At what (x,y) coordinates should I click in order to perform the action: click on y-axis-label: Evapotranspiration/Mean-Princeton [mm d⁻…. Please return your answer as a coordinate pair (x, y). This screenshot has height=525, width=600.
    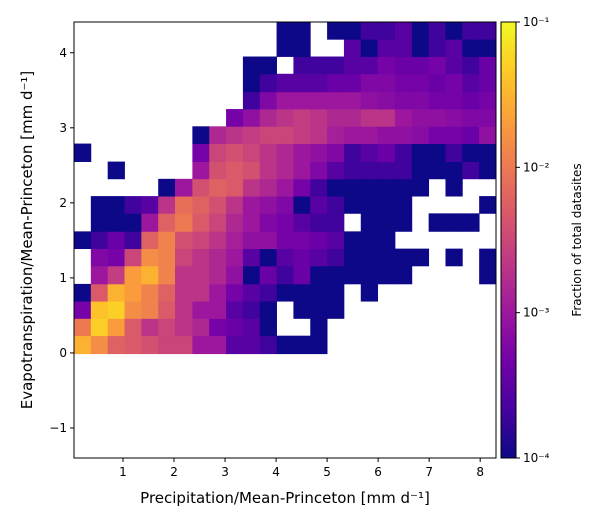
    Looking at the image, I should click on (27, 240).